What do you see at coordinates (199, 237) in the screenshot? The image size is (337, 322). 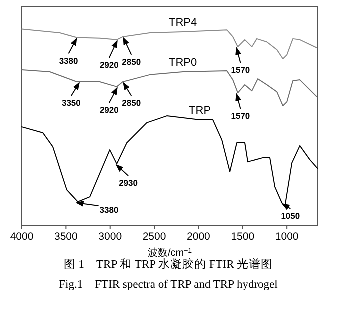 I see `x-tick-label: 2000` at bounding box center [199, 237].